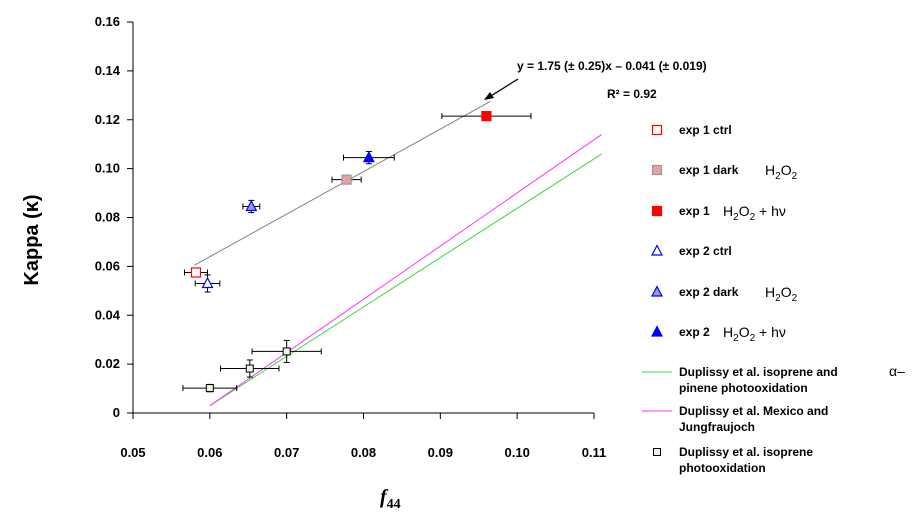 This screenshot has width=914, height=519. I want to click on legend-label: Duplissy et al. Mexico and, so click(753, 411).